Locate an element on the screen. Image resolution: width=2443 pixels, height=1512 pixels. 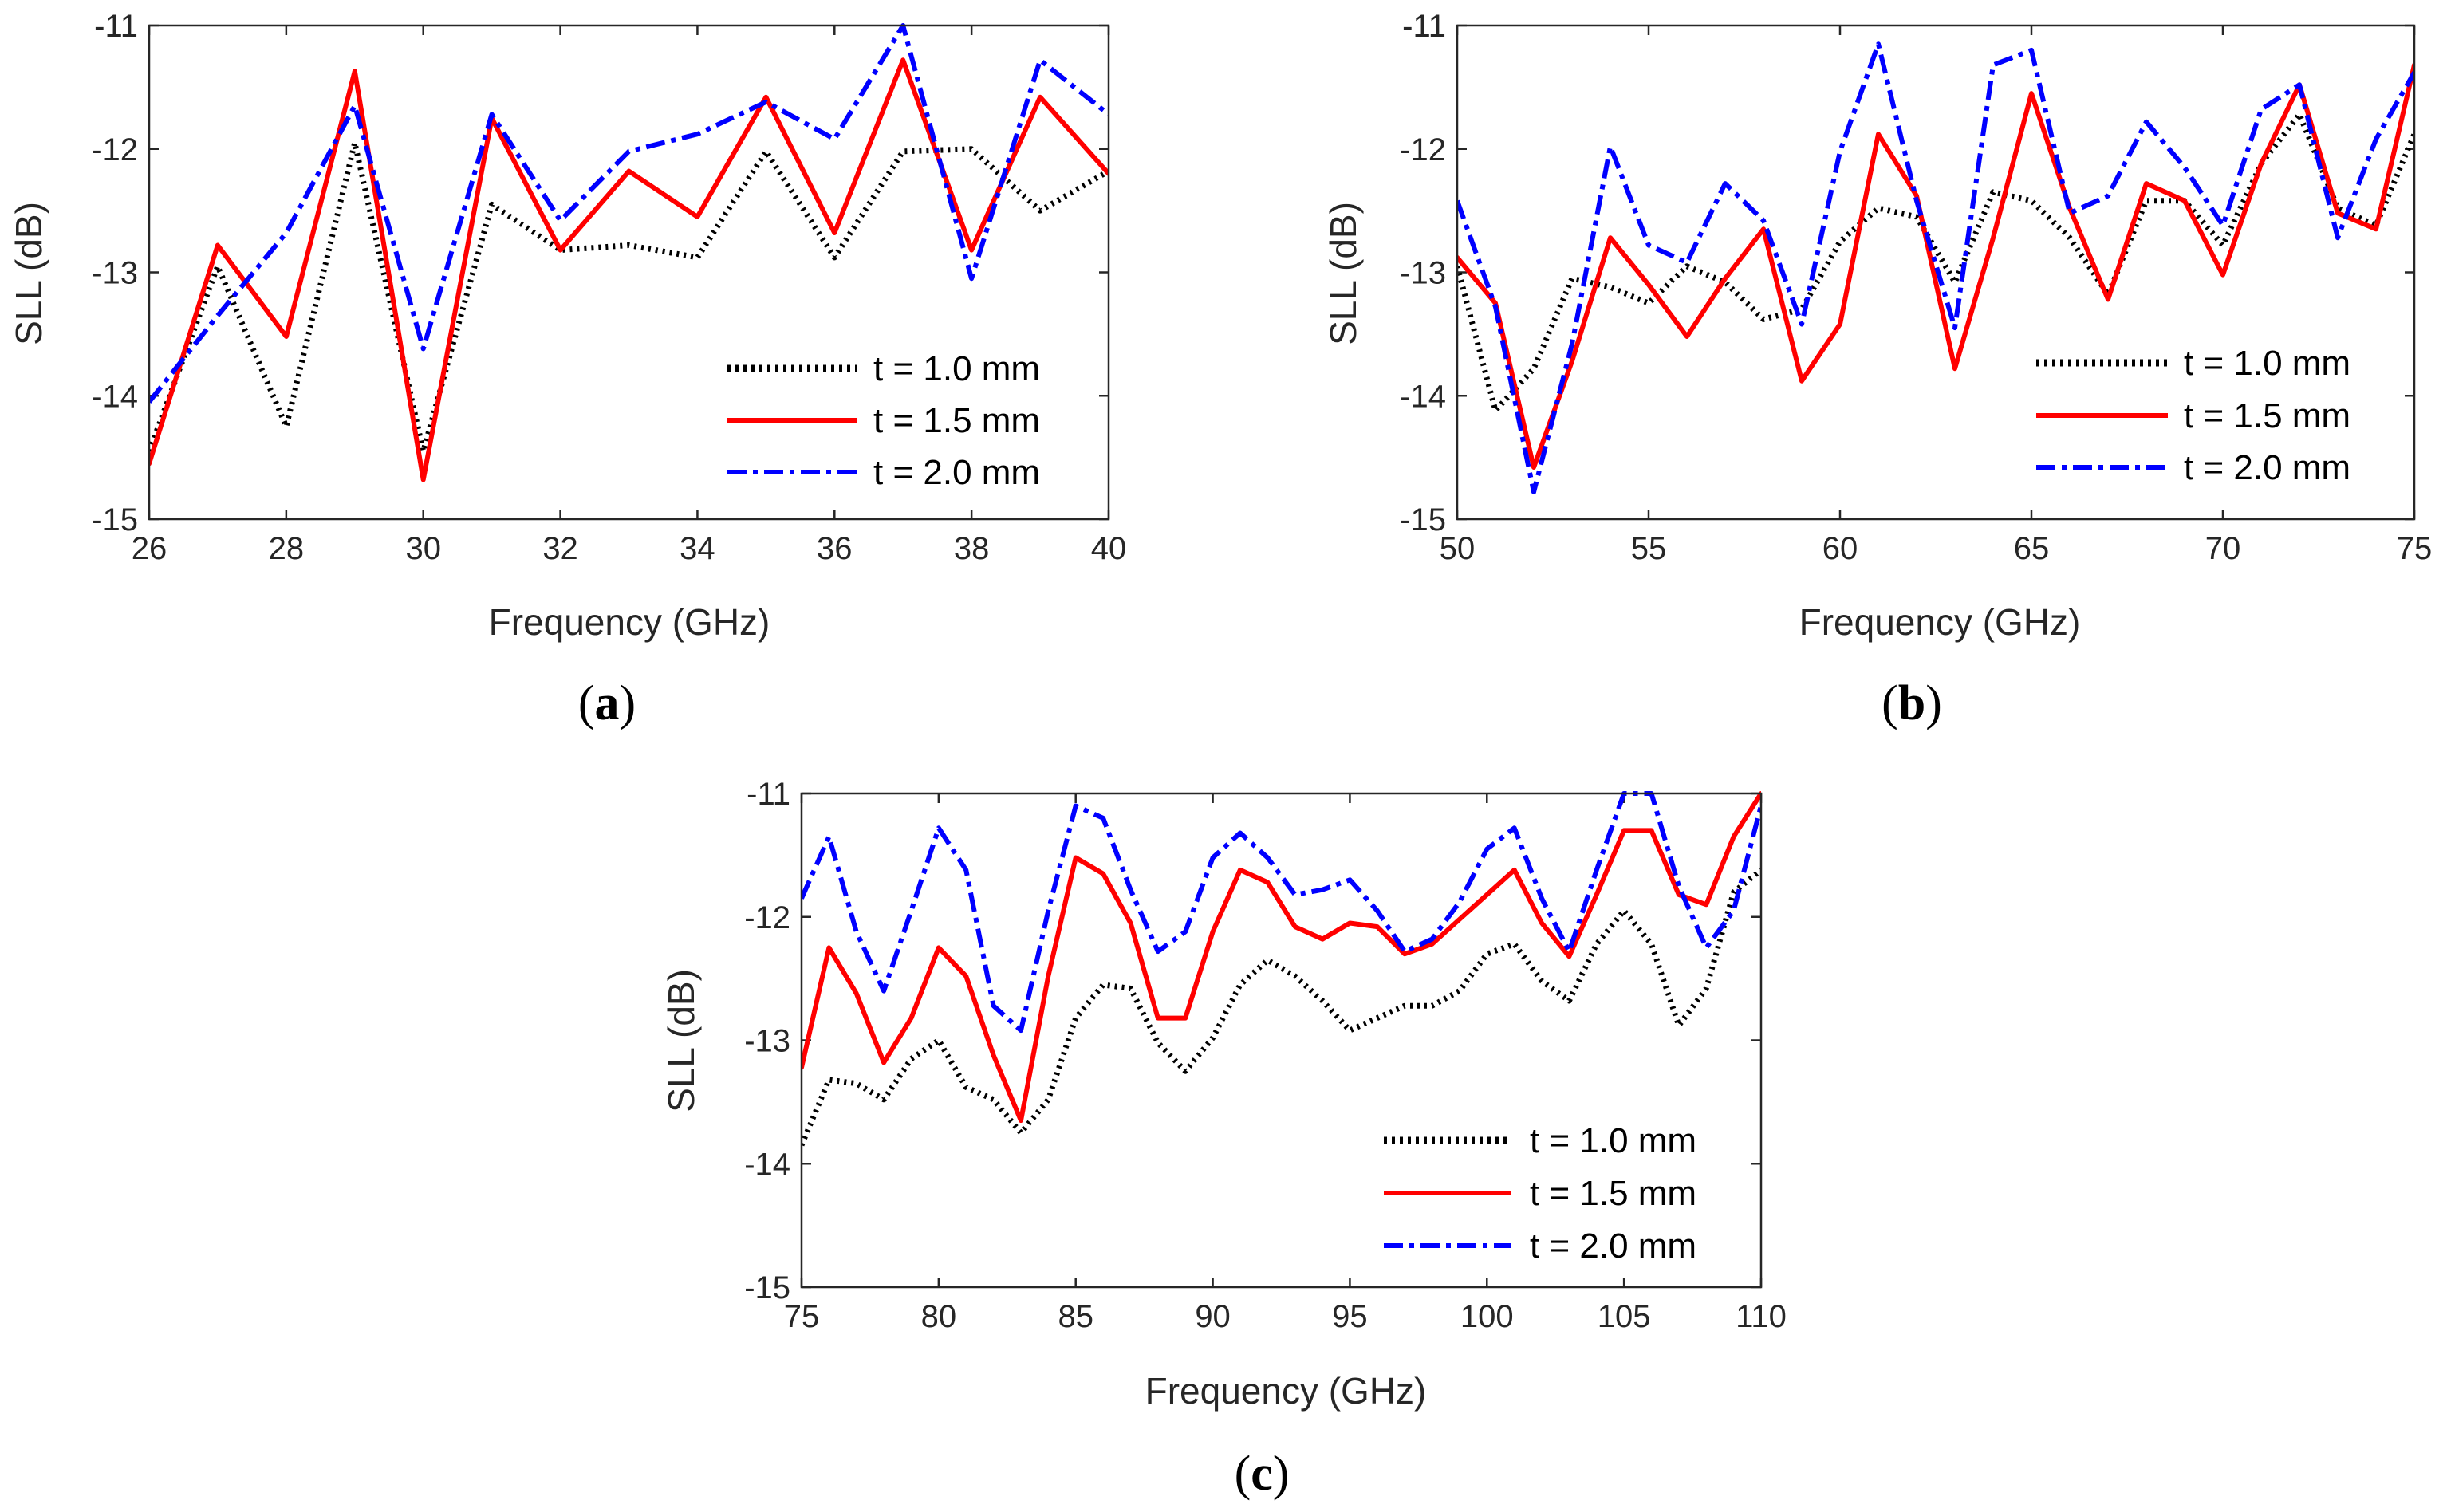
panel-letter-c: c is located at coordinates (1262, 1474).